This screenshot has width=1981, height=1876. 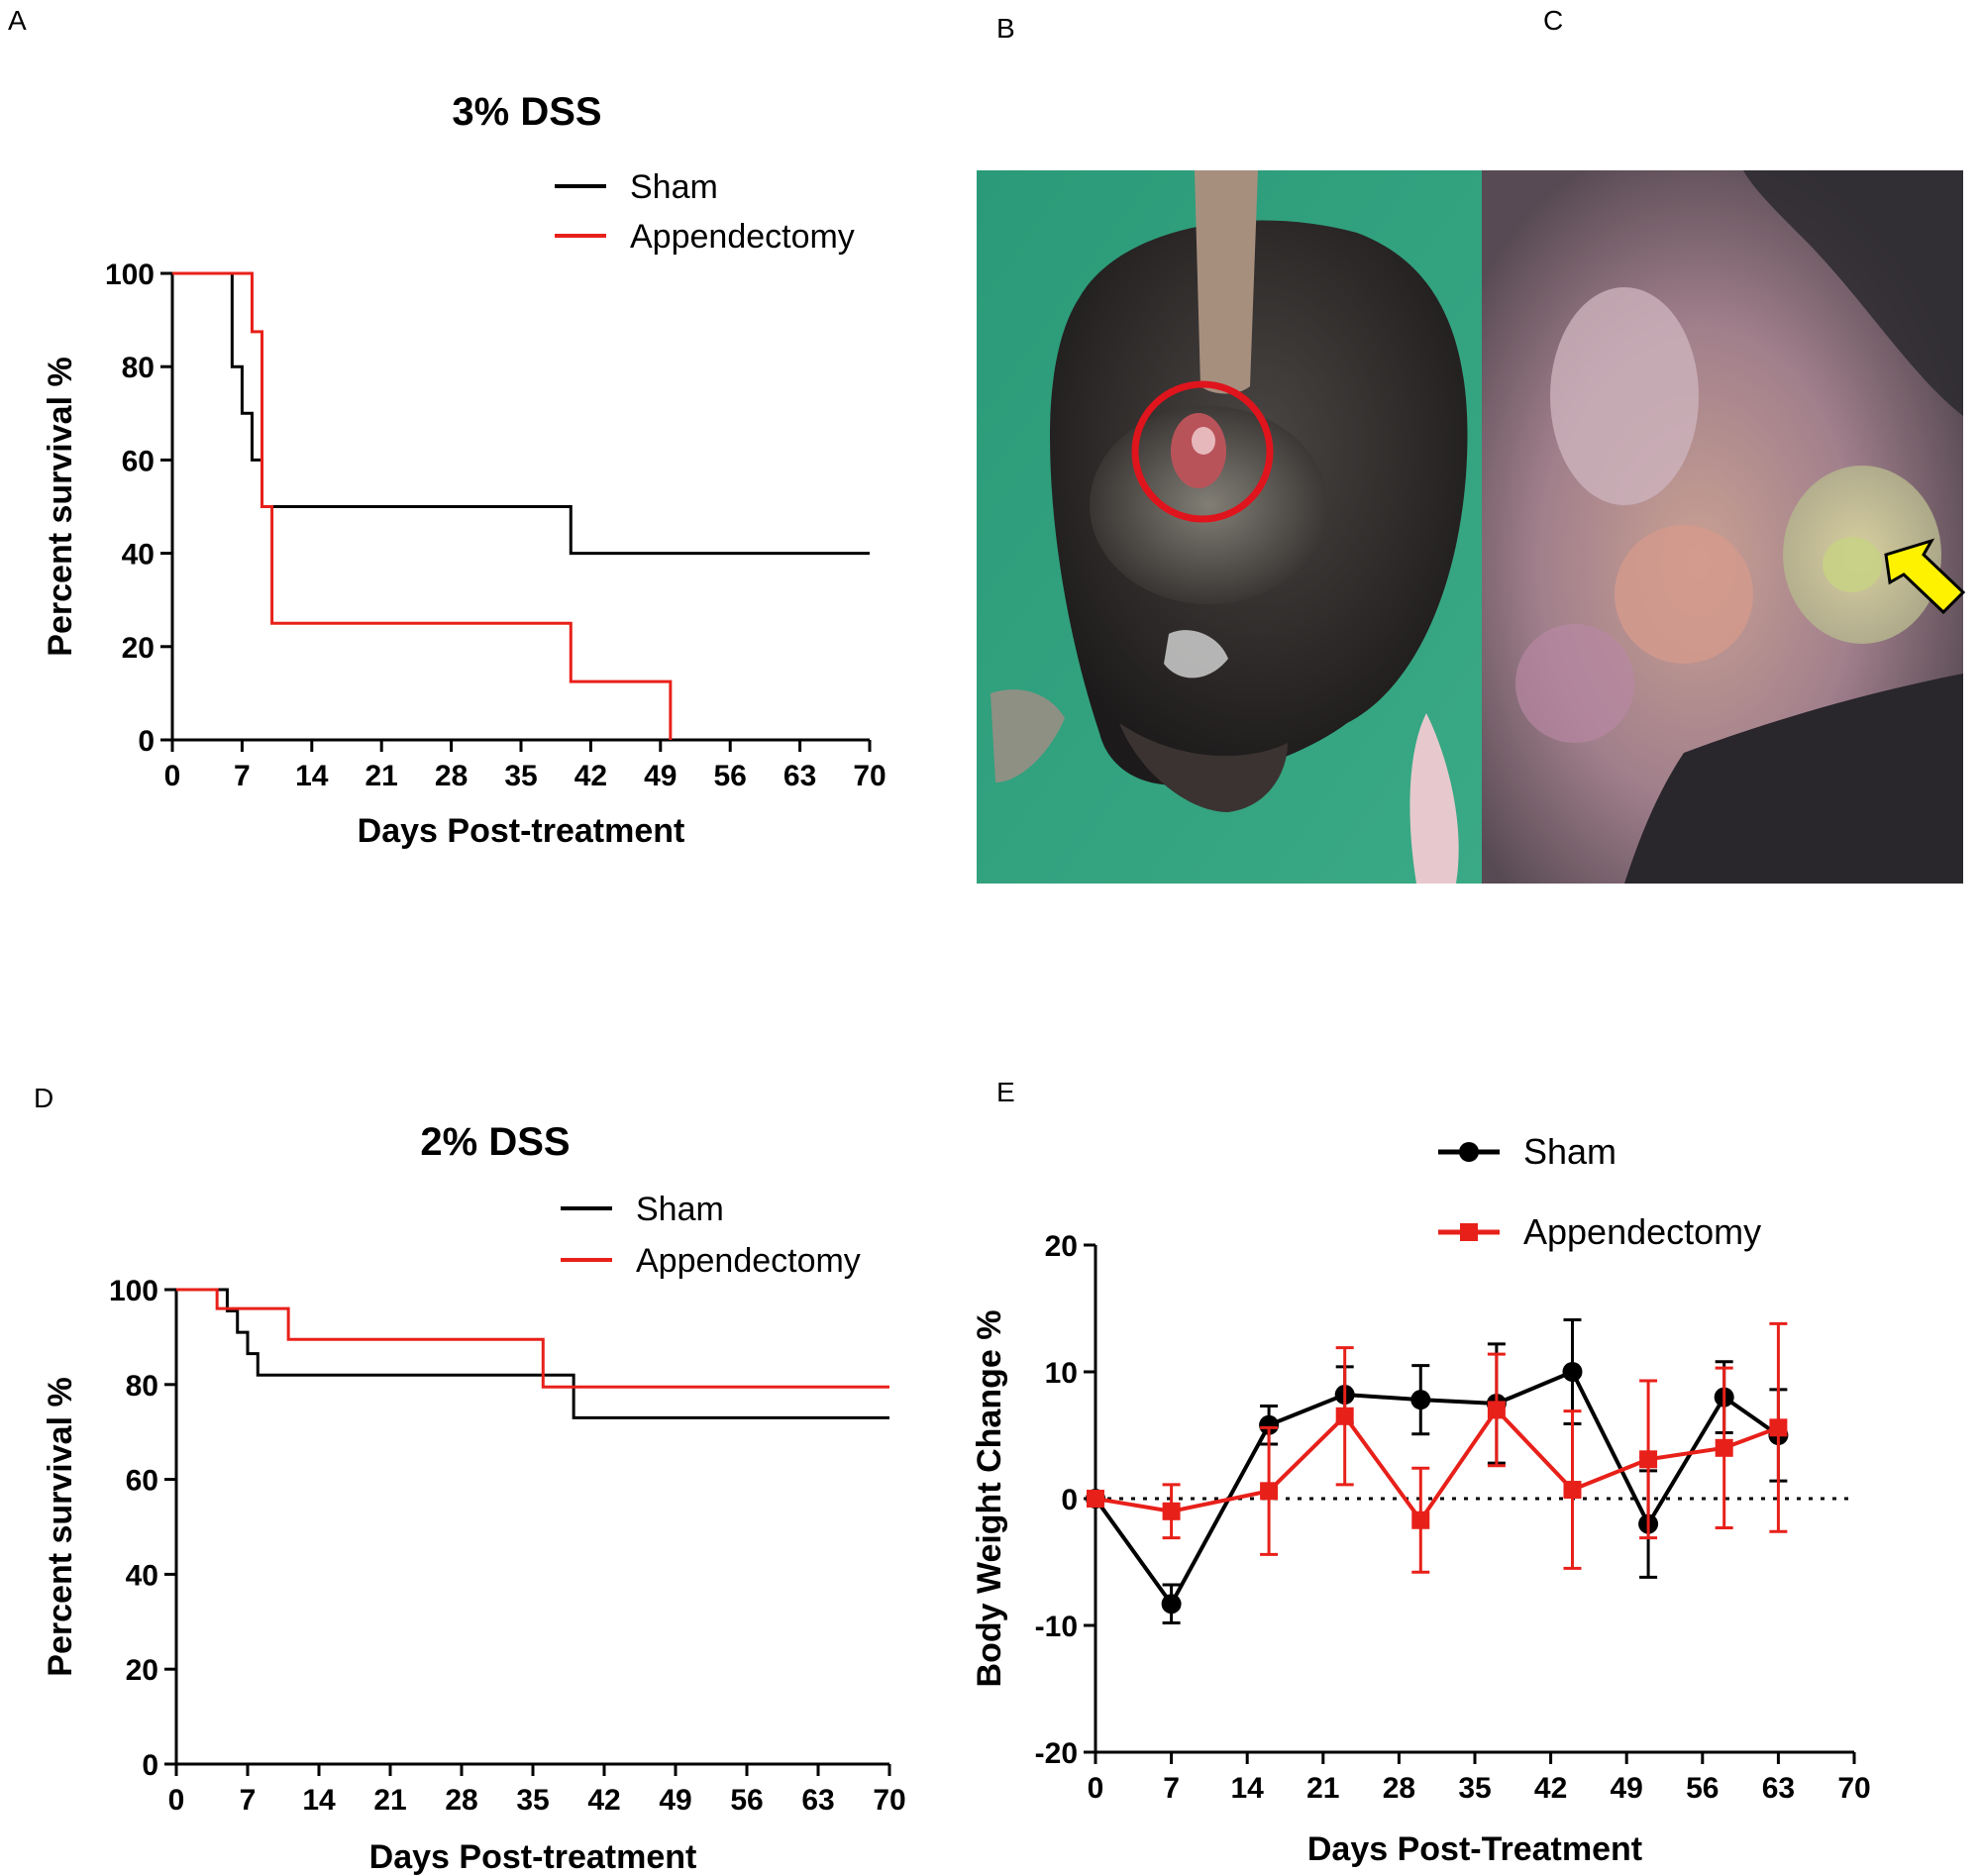 I want to click on x-tick-label-d: 14, so click(x=319, y=1800).